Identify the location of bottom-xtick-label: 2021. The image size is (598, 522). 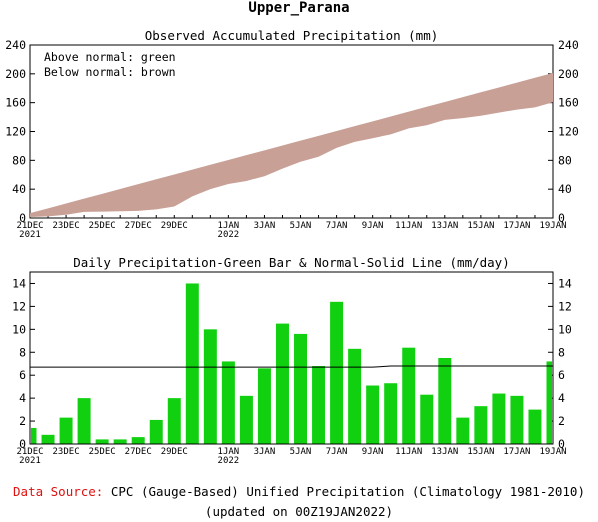
(30, 461).